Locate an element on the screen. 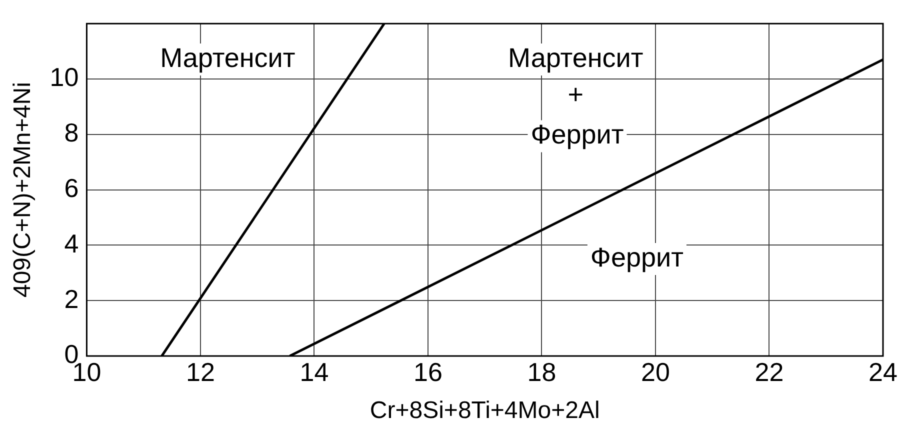  x-tick-label: 12 is located at coordinates (200, 371).